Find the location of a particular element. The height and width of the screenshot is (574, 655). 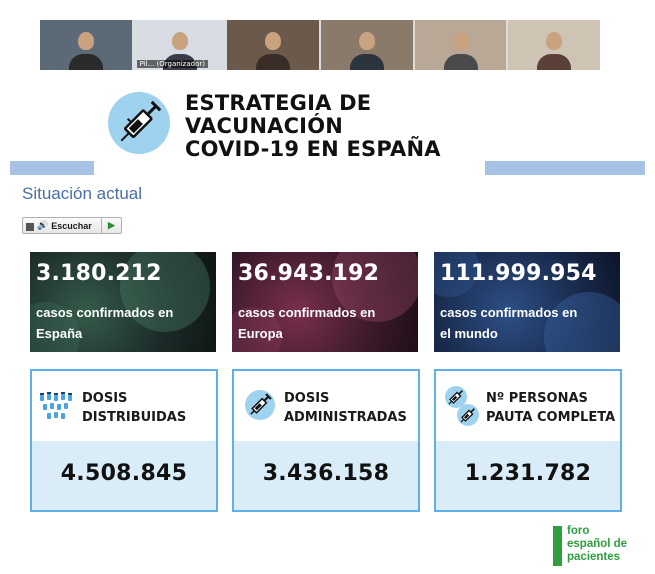

title-line: COVID-19 EN ESPAÑA is located at coordinates (313, 149).